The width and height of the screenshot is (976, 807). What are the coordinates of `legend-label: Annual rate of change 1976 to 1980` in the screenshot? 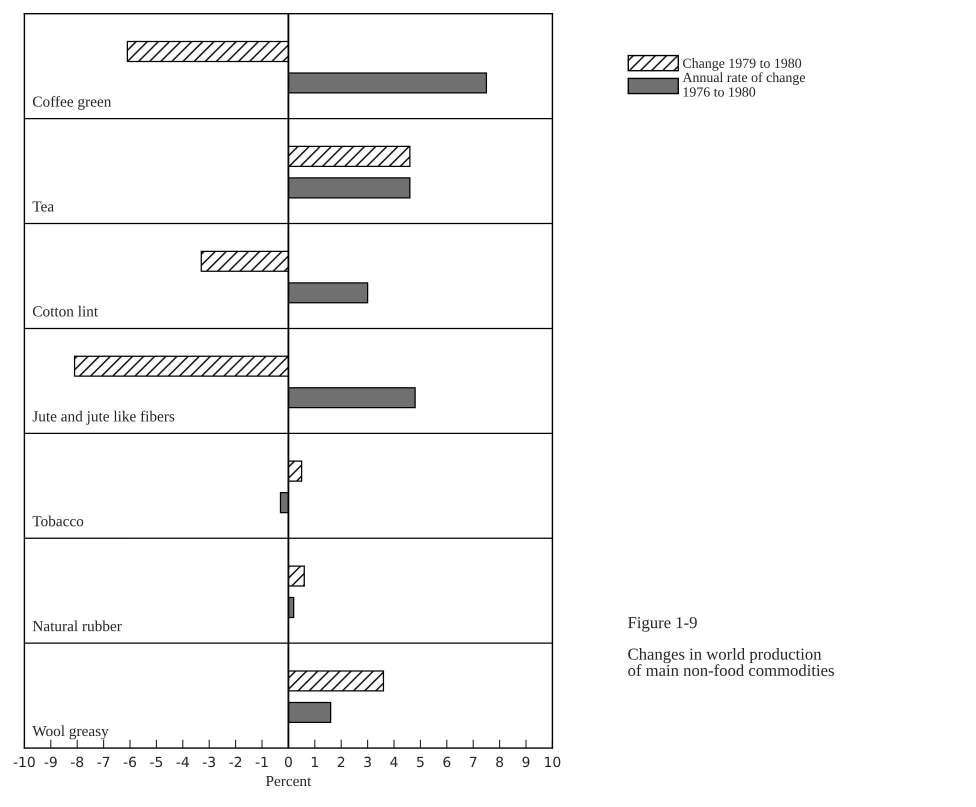 It's located at (743, 84).